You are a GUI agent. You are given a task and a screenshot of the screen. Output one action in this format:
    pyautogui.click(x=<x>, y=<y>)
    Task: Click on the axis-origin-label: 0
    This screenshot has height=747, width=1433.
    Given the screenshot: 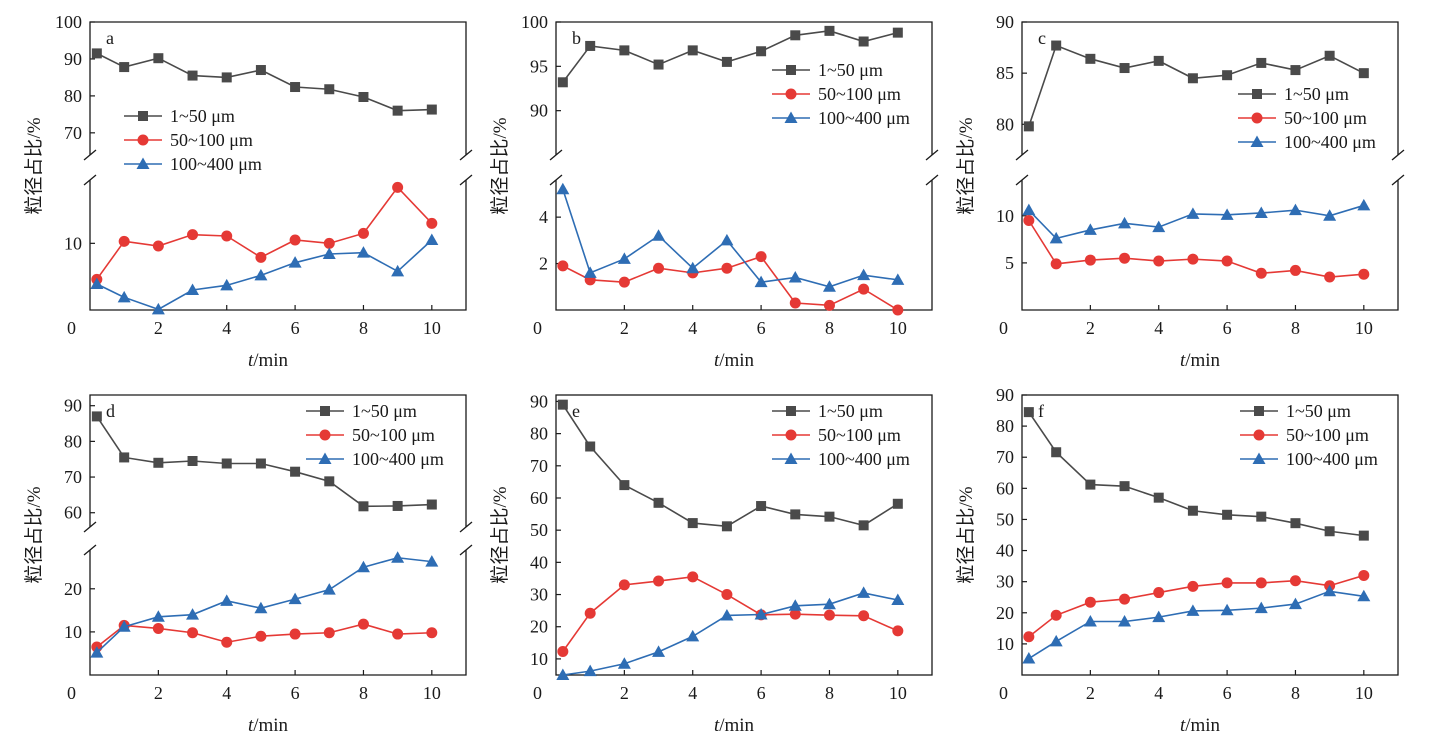 What is the action you would take?
    pyautogui.click(x=537, y=693)
    